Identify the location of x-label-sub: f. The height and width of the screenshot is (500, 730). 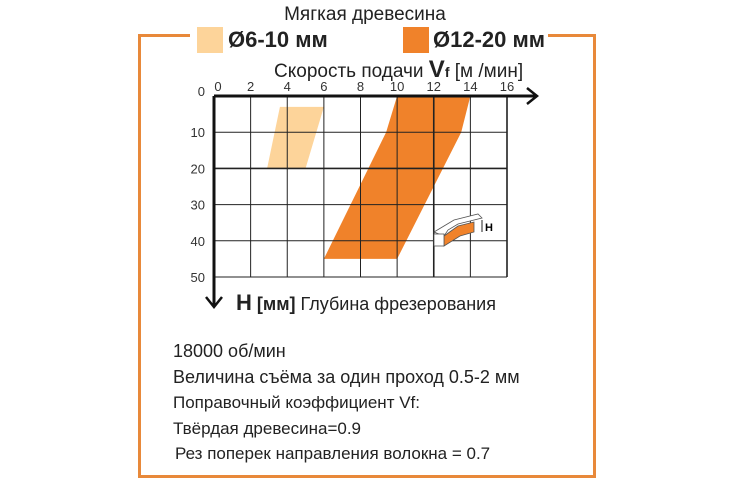
(447, 72).